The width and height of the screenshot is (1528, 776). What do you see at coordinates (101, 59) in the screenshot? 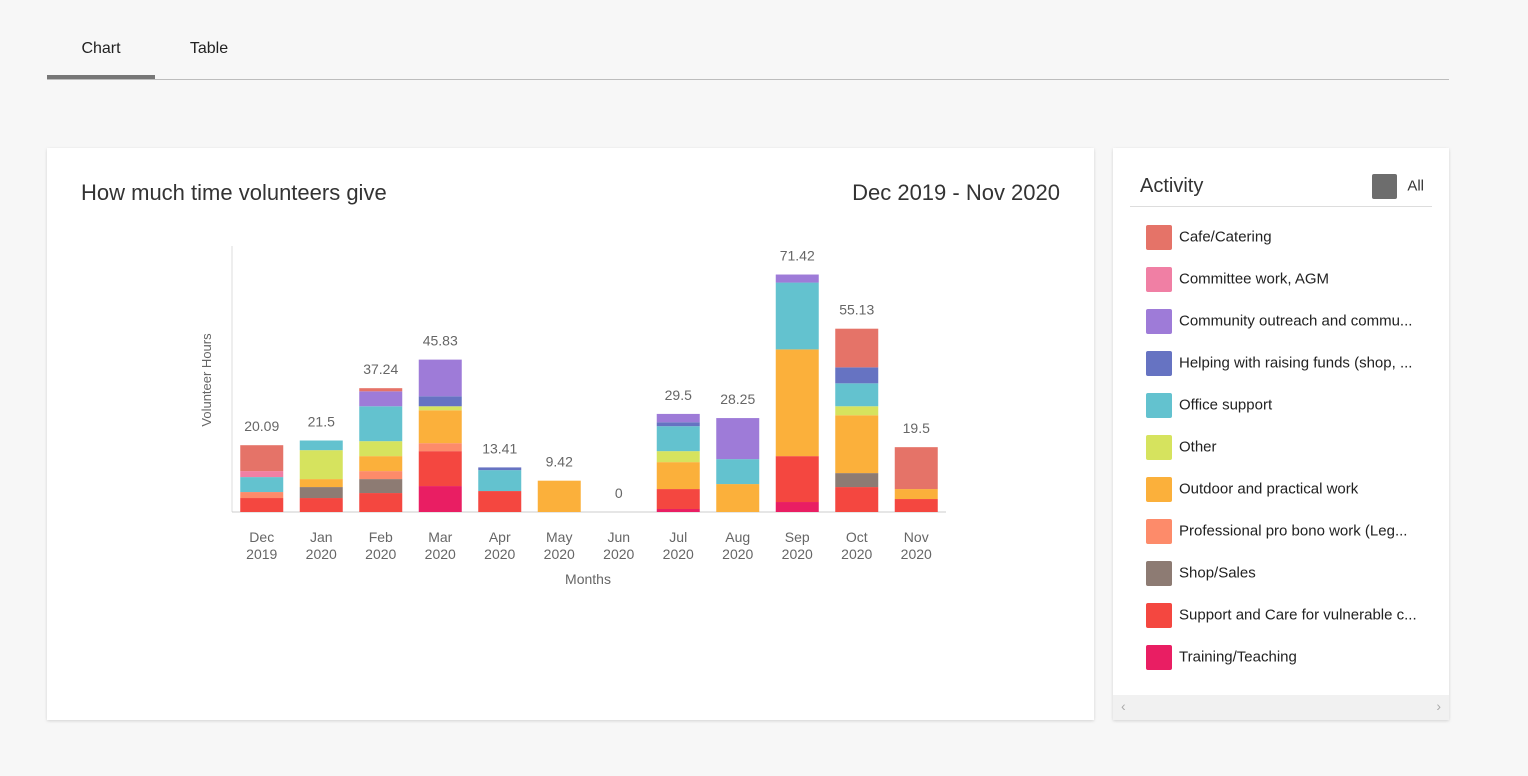
I see `tab: Chart` at bounding box center [101, 59].